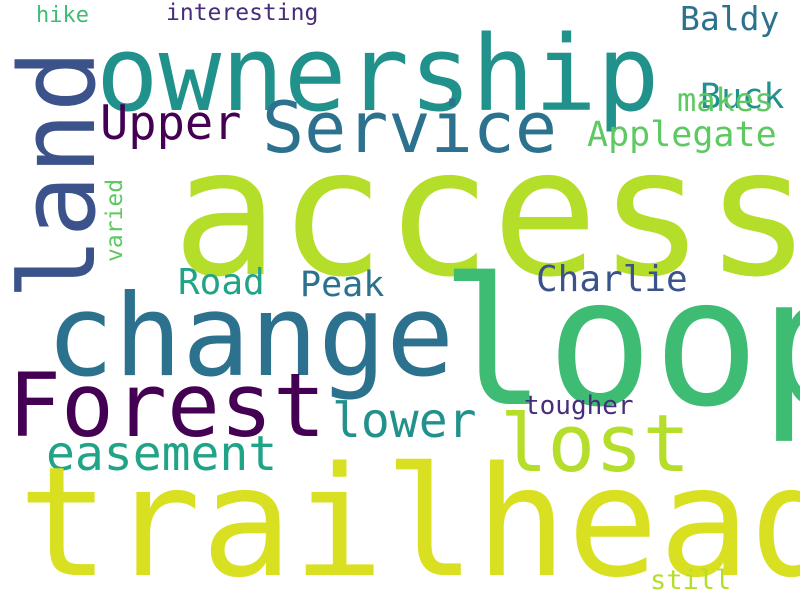 Image resolution: width=800 pixels, height=600 pixels. I want to click on word-tougher: tougher, so click(579, 406).